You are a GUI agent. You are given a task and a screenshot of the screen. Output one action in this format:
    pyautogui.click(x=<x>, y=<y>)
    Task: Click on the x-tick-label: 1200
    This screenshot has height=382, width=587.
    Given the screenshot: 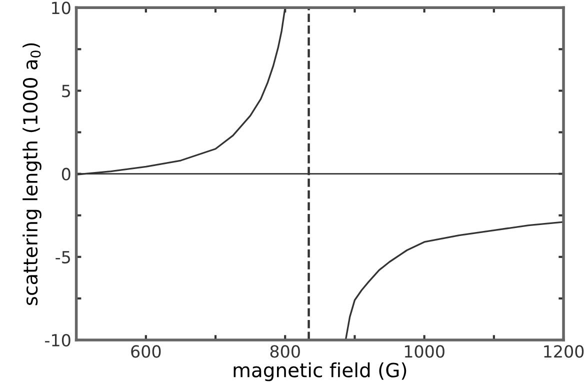 What is the action you would take?
    pyautogui.click(x=564, y=351)
    